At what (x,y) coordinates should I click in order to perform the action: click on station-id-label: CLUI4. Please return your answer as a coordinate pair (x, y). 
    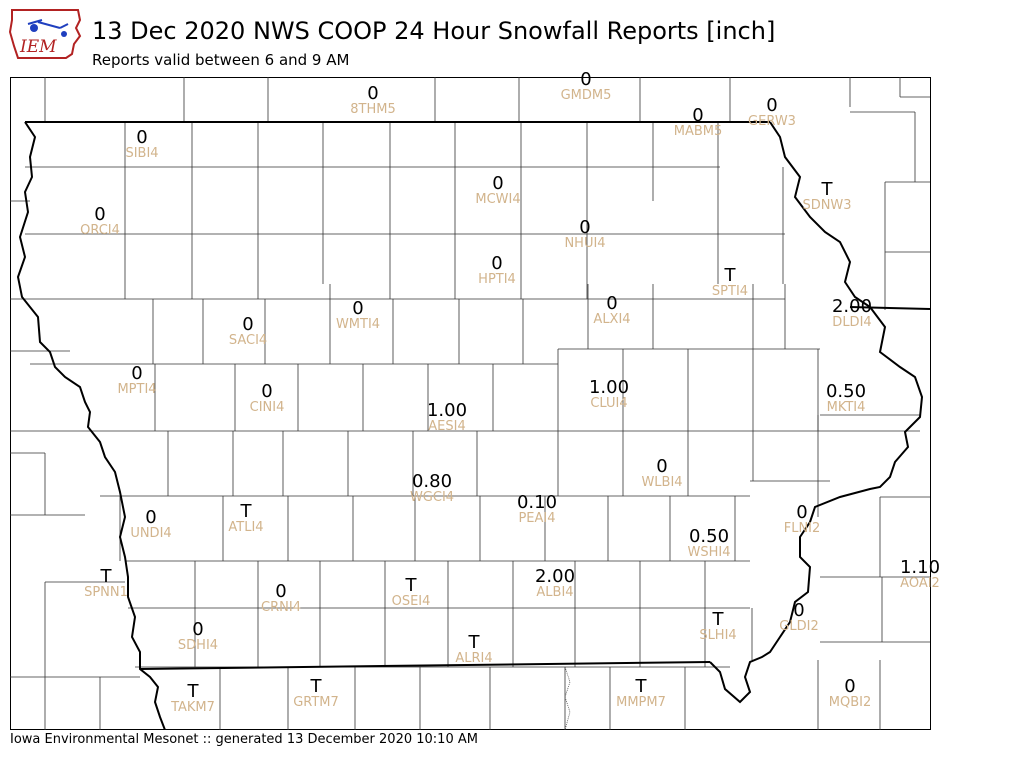
    Looking at the image, I should click on (609, 403).